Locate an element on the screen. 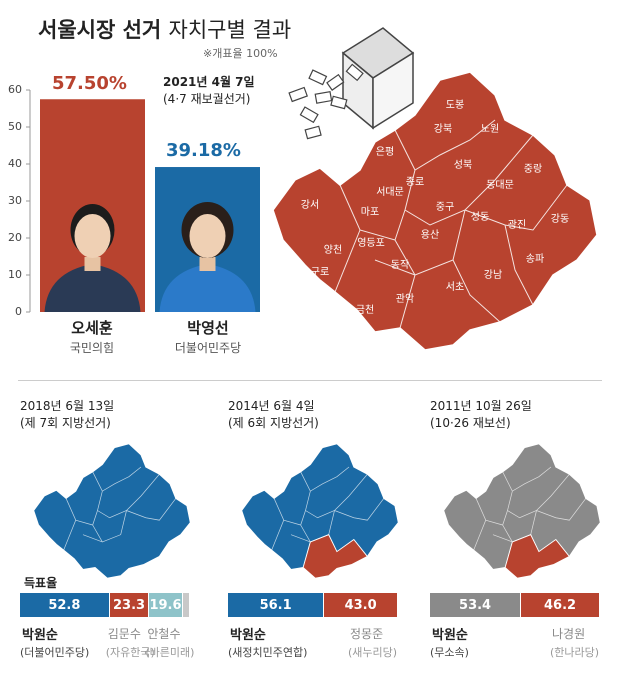 The width and height of the screenshot is (620, 679). past-election-date-2: 2011년 10월 26일 (10·26 재보선) is located at coordinates (481, 414).